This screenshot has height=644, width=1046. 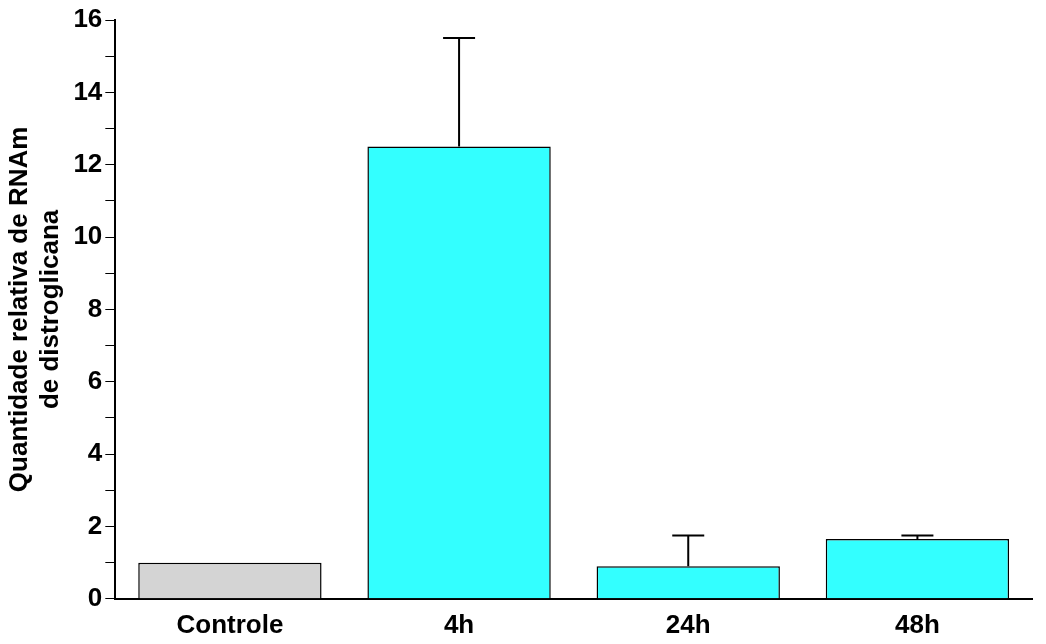 I want to click on y-tick-label: 12, so click(x=88, y=162).